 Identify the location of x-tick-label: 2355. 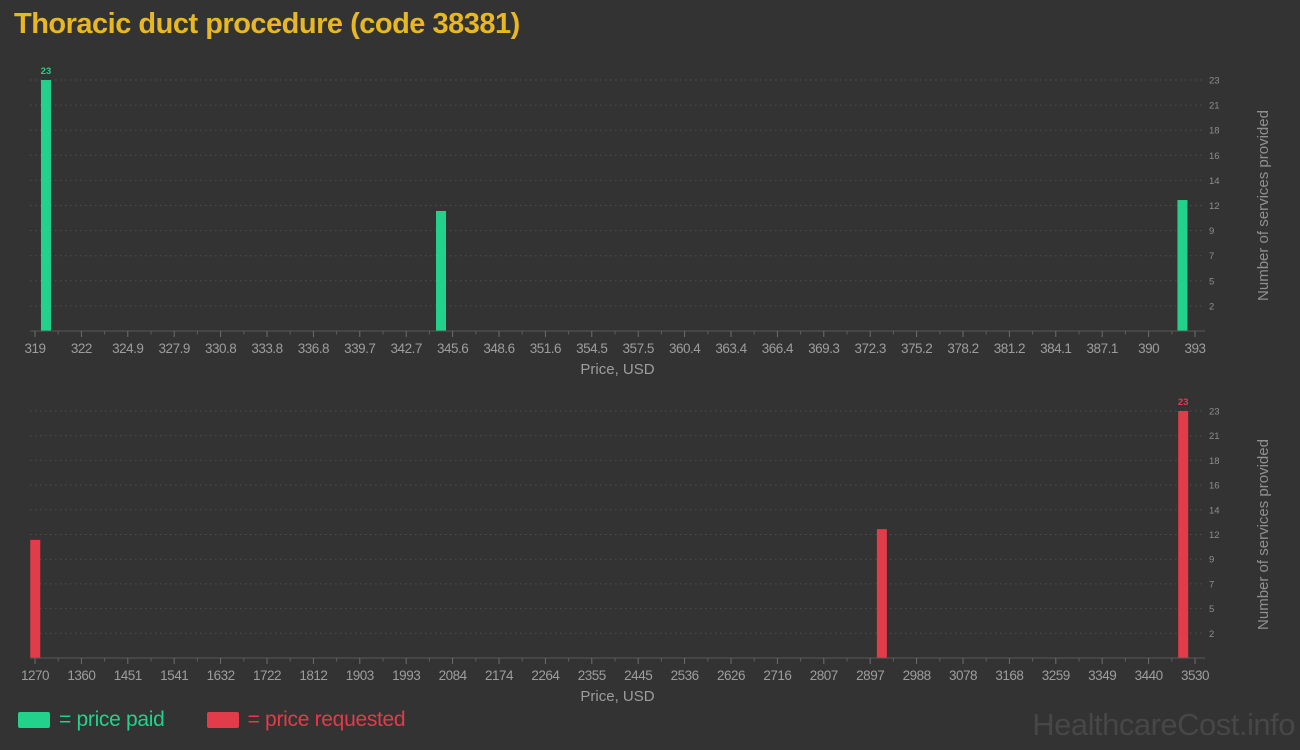
(592, 675).